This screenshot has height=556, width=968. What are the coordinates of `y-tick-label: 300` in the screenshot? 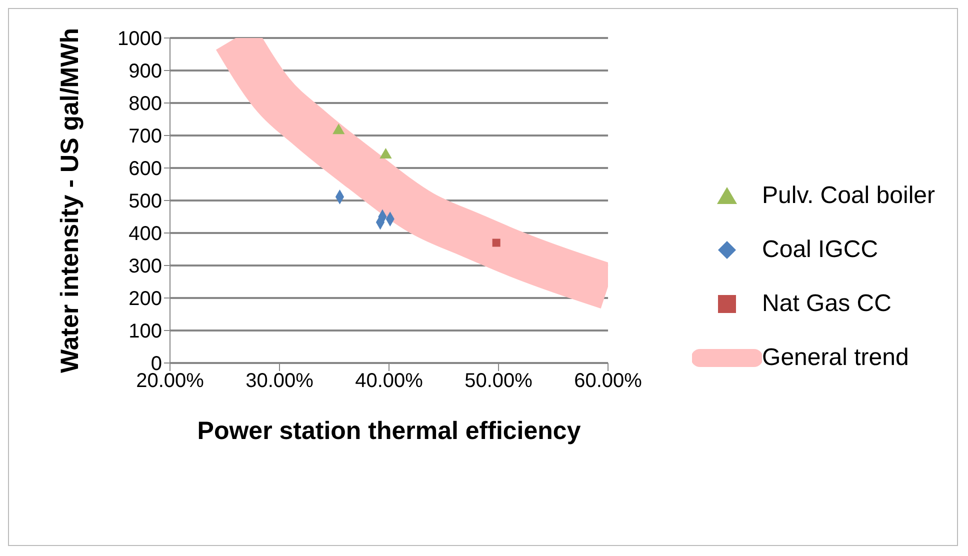 It's located at (145, 267).